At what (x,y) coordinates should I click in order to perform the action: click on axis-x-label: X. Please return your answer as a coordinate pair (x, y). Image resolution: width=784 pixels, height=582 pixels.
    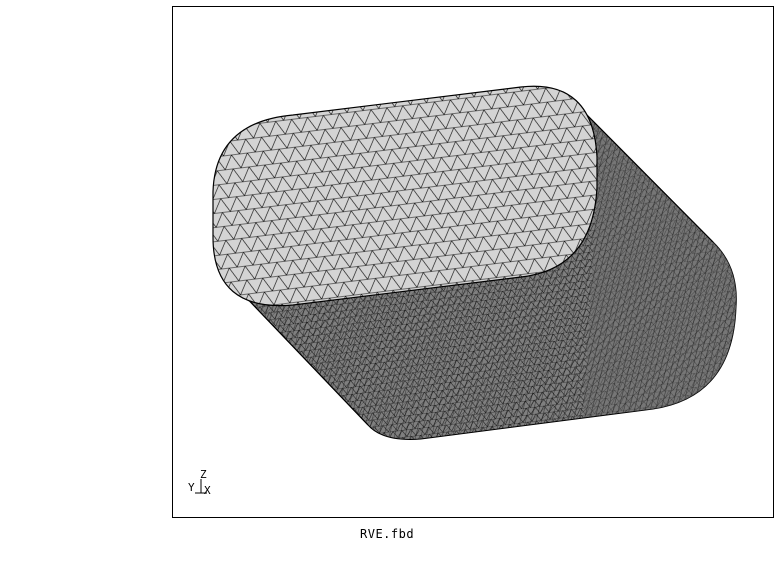
    Looking at the image, I should click on (207, 490).